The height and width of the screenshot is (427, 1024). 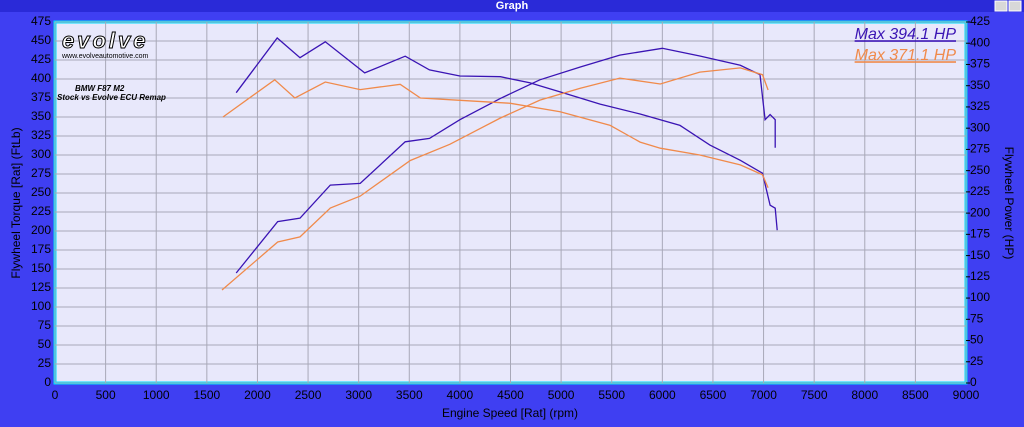 I want to click on y2-tick-label: 325, so click(x=980, y=106).